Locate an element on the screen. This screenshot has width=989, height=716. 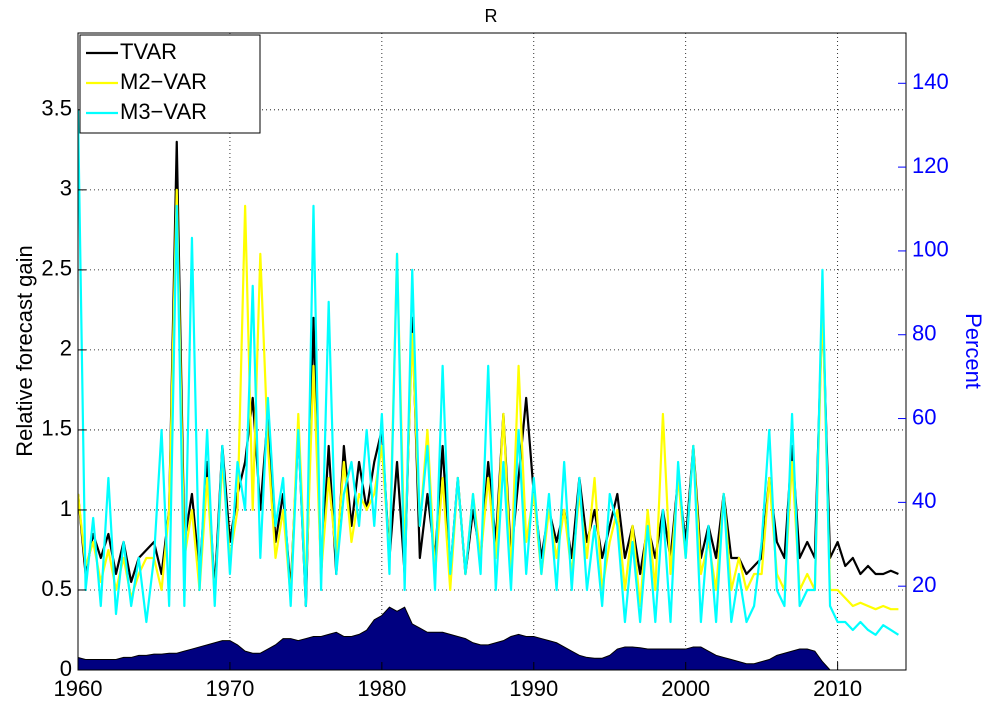
y-tick-label: 2.5 is located at coordinates (56, 268).